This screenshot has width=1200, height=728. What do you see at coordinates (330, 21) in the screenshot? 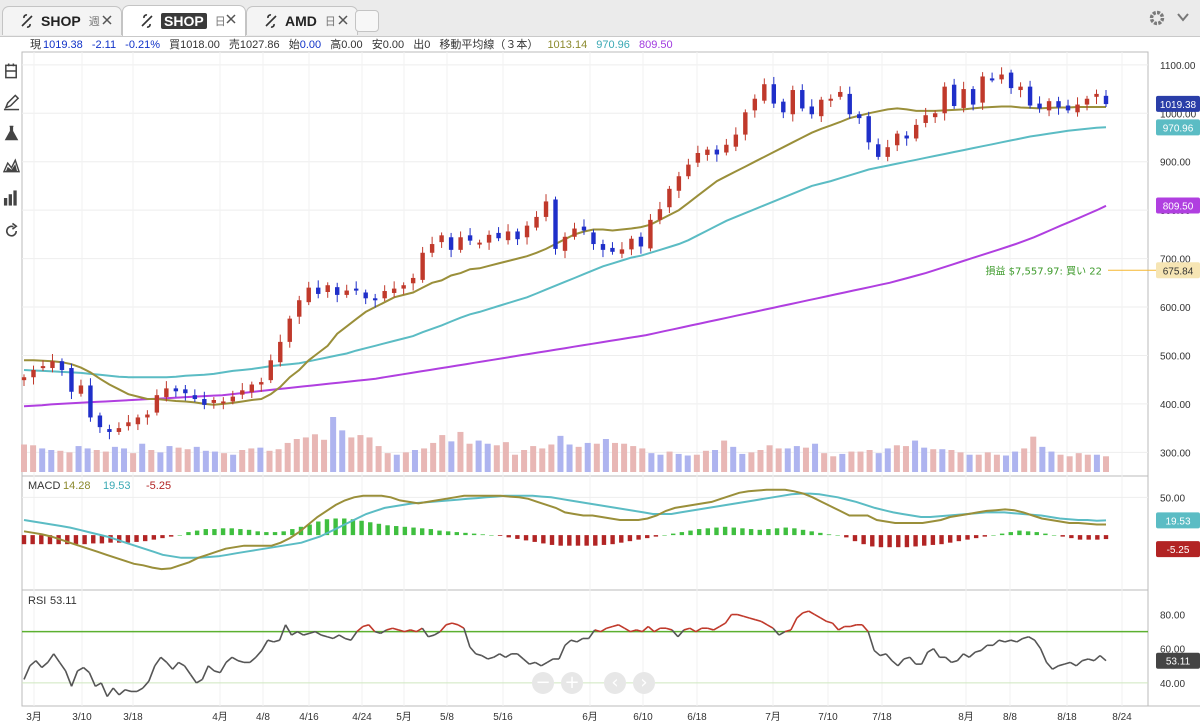
I see `tab-period: 日` at bounding box center [330, 21].